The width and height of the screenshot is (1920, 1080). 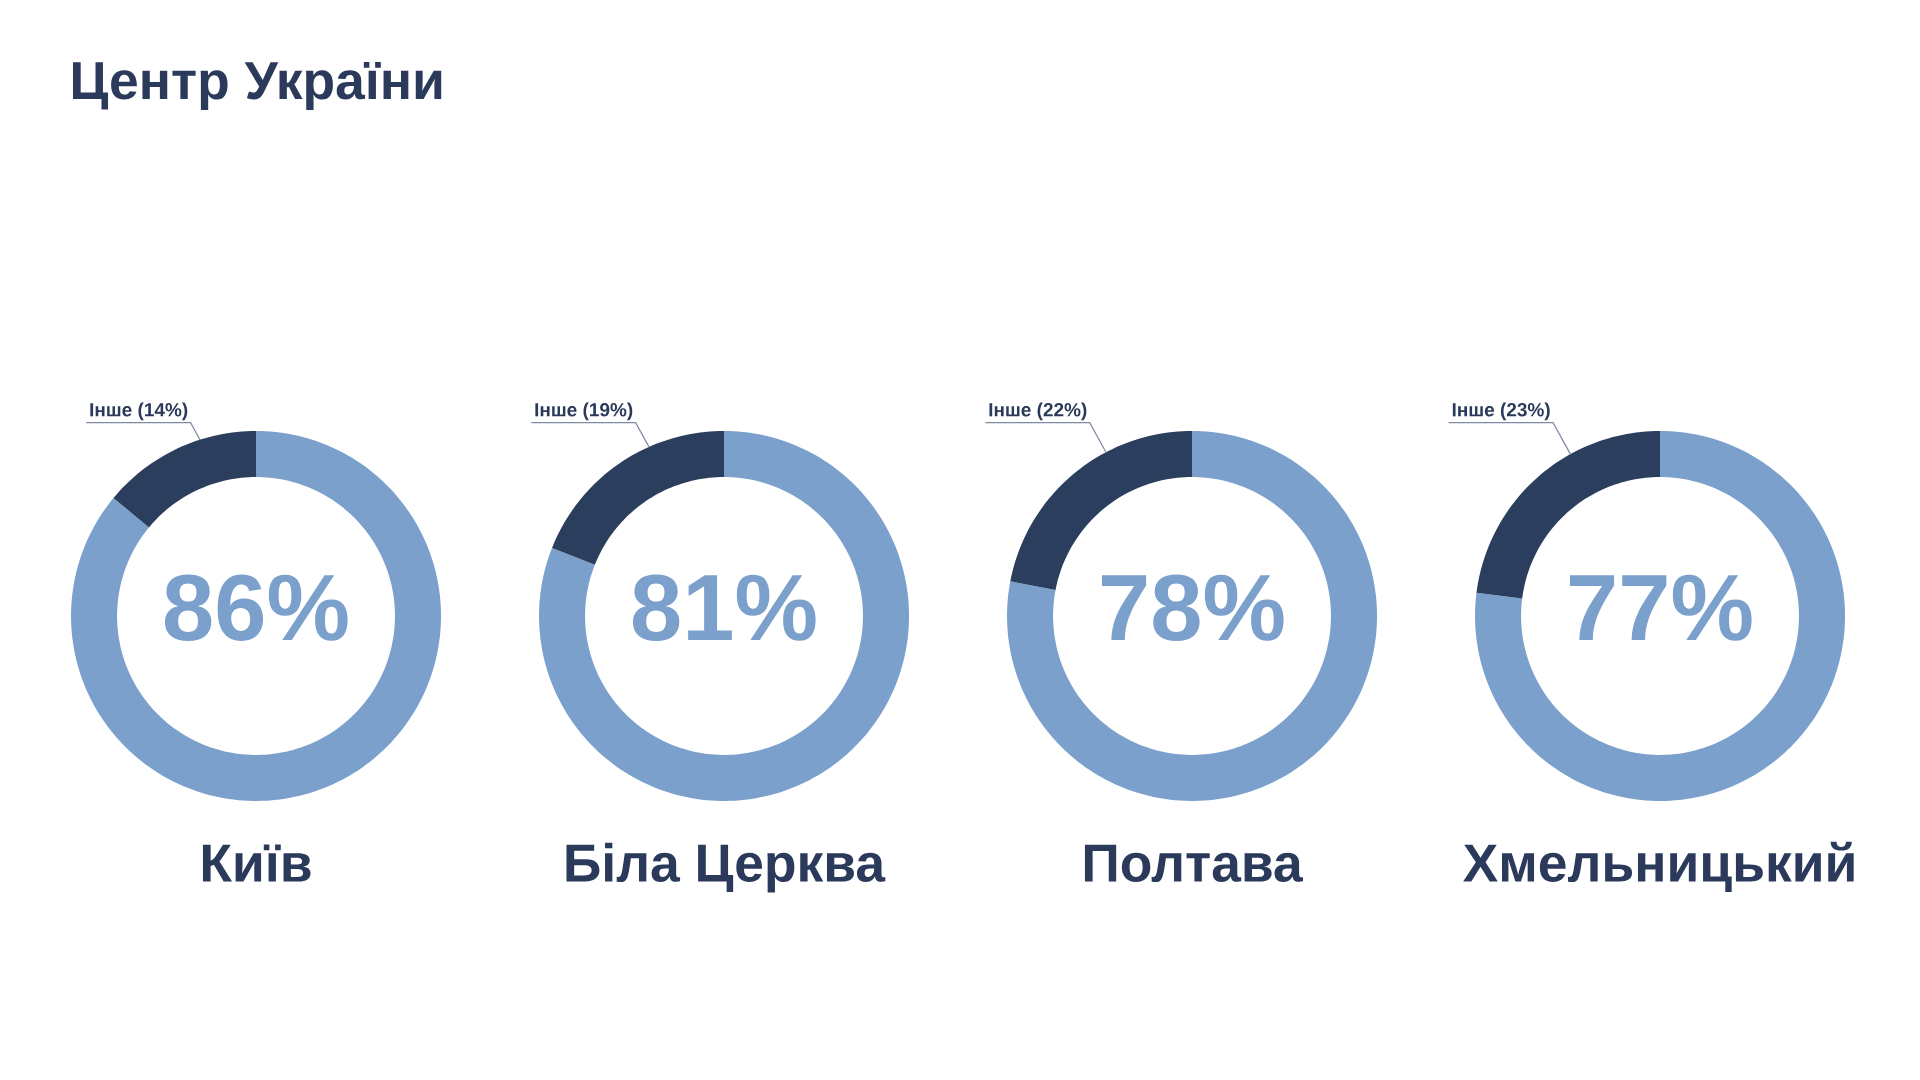 I want to click on text: Біла Церква, so click(x=726, y=867).